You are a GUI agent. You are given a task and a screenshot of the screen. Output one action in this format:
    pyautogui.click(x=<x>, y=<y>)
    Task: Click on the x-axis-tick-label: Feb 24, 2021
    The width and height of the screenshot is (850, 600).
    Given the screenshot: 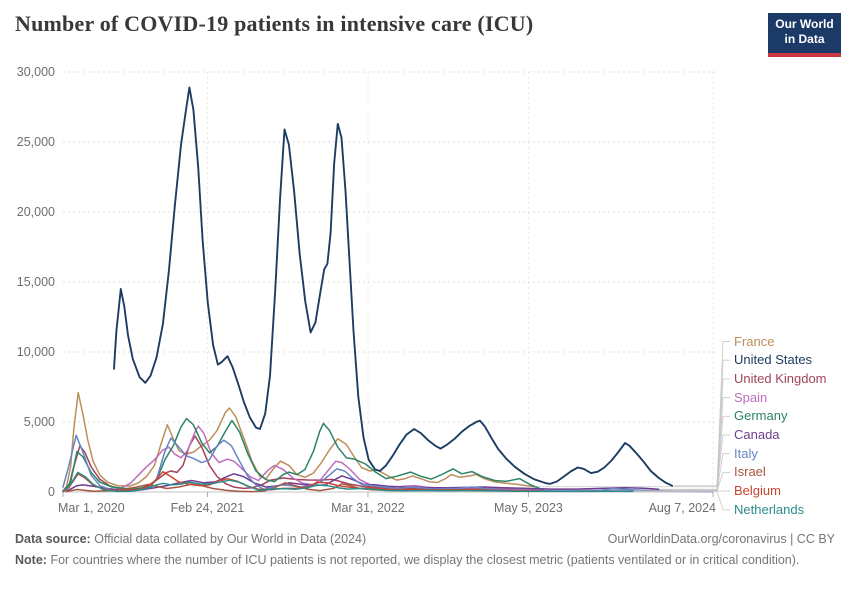 What is the action you would take?
    pyautogui.click(x=208, y=508)
    